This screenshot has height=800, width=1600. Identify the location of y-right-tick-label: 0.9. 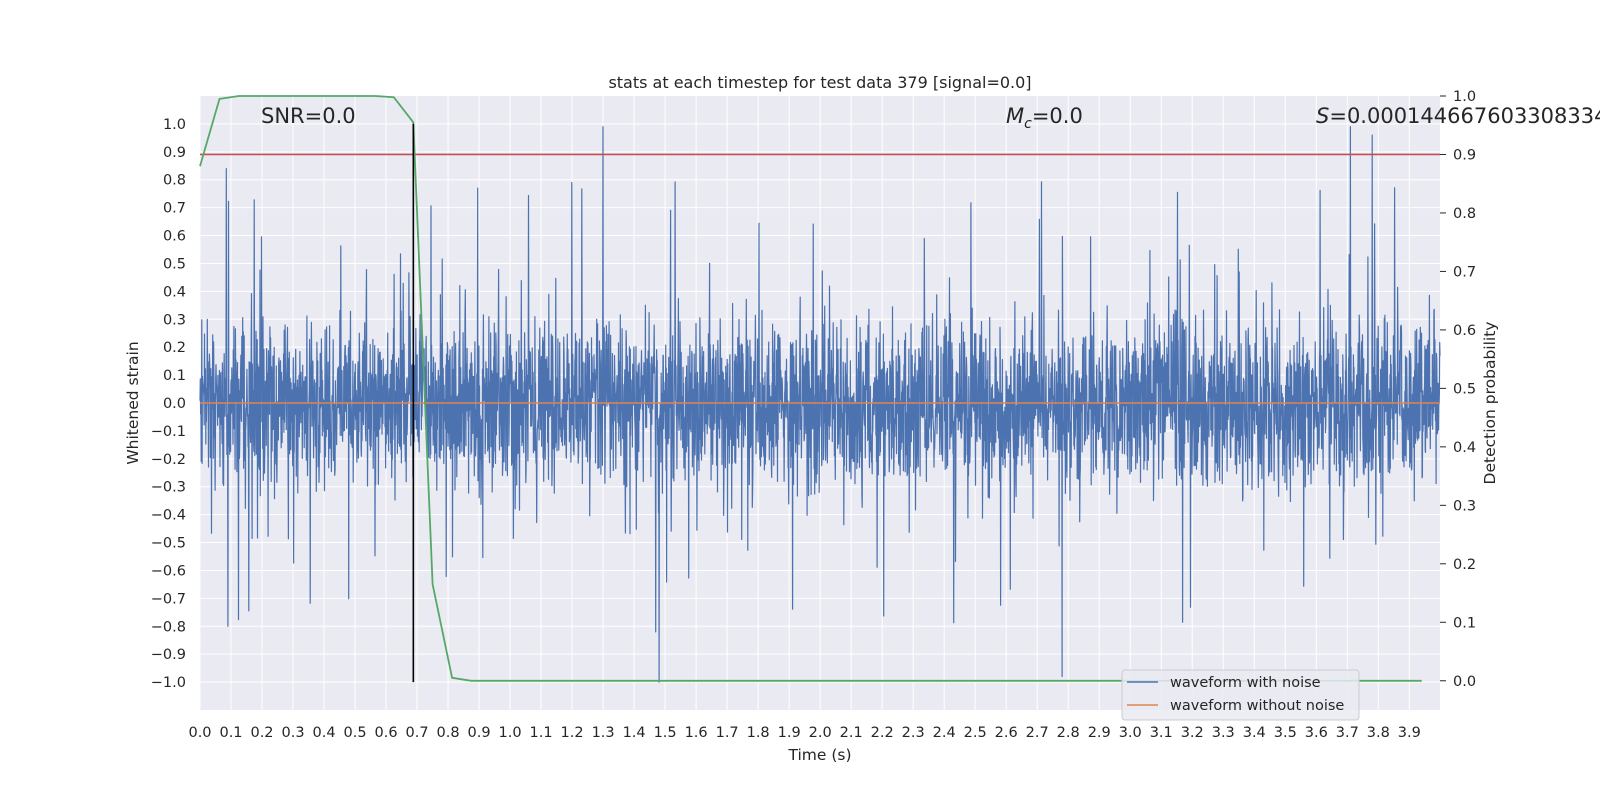
(1464, 155).